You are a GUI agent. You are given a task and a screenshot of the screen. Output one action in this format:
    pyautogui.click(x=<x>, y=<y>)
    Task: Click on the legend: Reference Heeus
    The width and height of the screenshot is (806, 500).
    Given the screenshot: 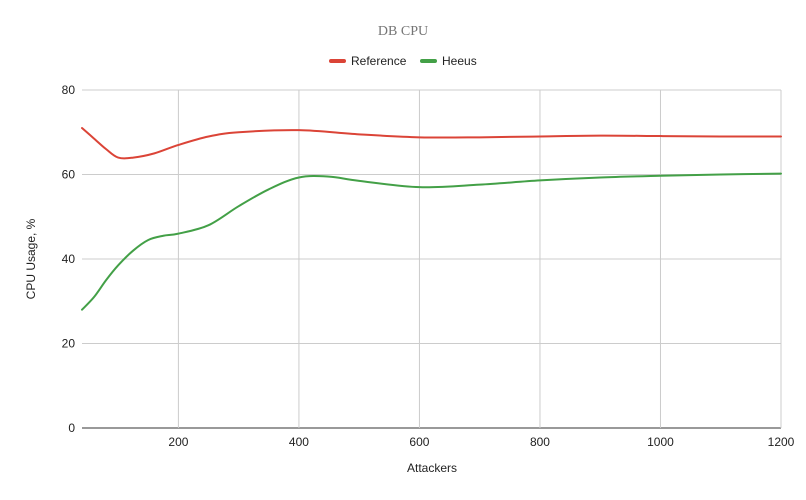 What is the action you would take?
    pyautogui.click(x=403, y=61)
    